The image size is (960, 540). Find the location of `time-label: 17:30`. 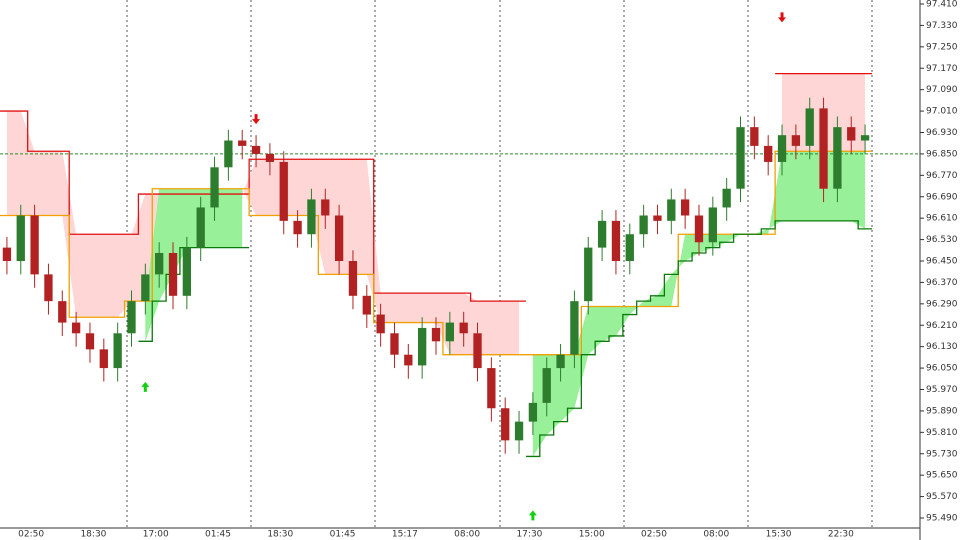

time-label: 17:30 is located at coordinates (529, 535).